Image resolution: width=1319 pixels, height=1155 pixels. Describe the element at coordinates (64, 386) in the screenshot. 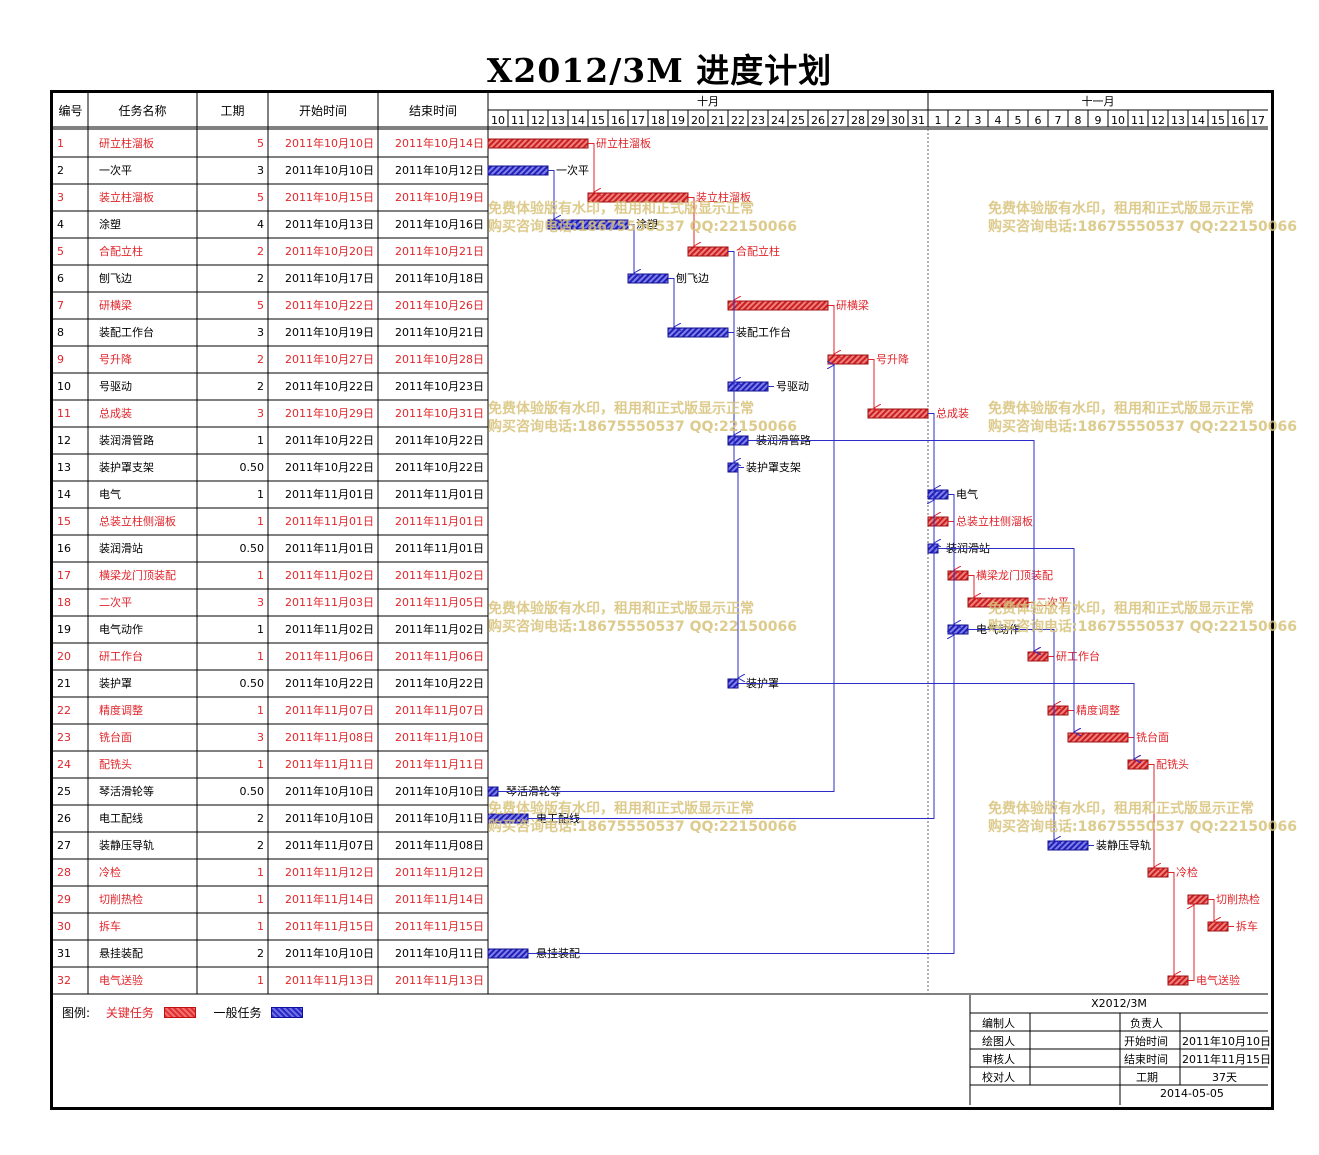

I see `task-id: 10` at that location.